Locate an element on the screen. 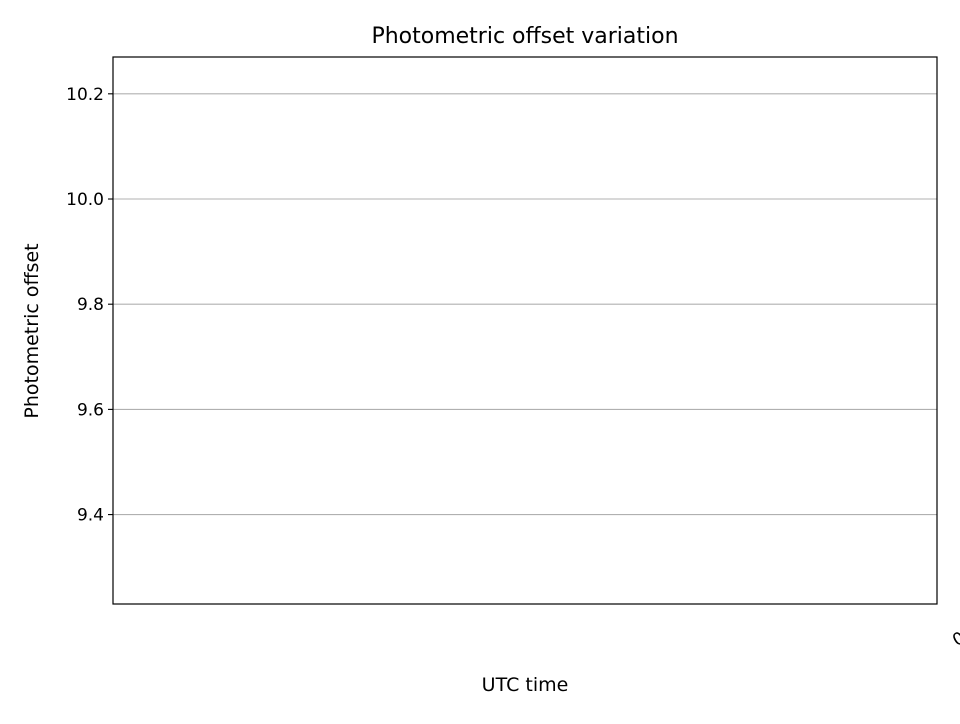  y-tick-label: 9.4 is located at coordinates (90, 516).